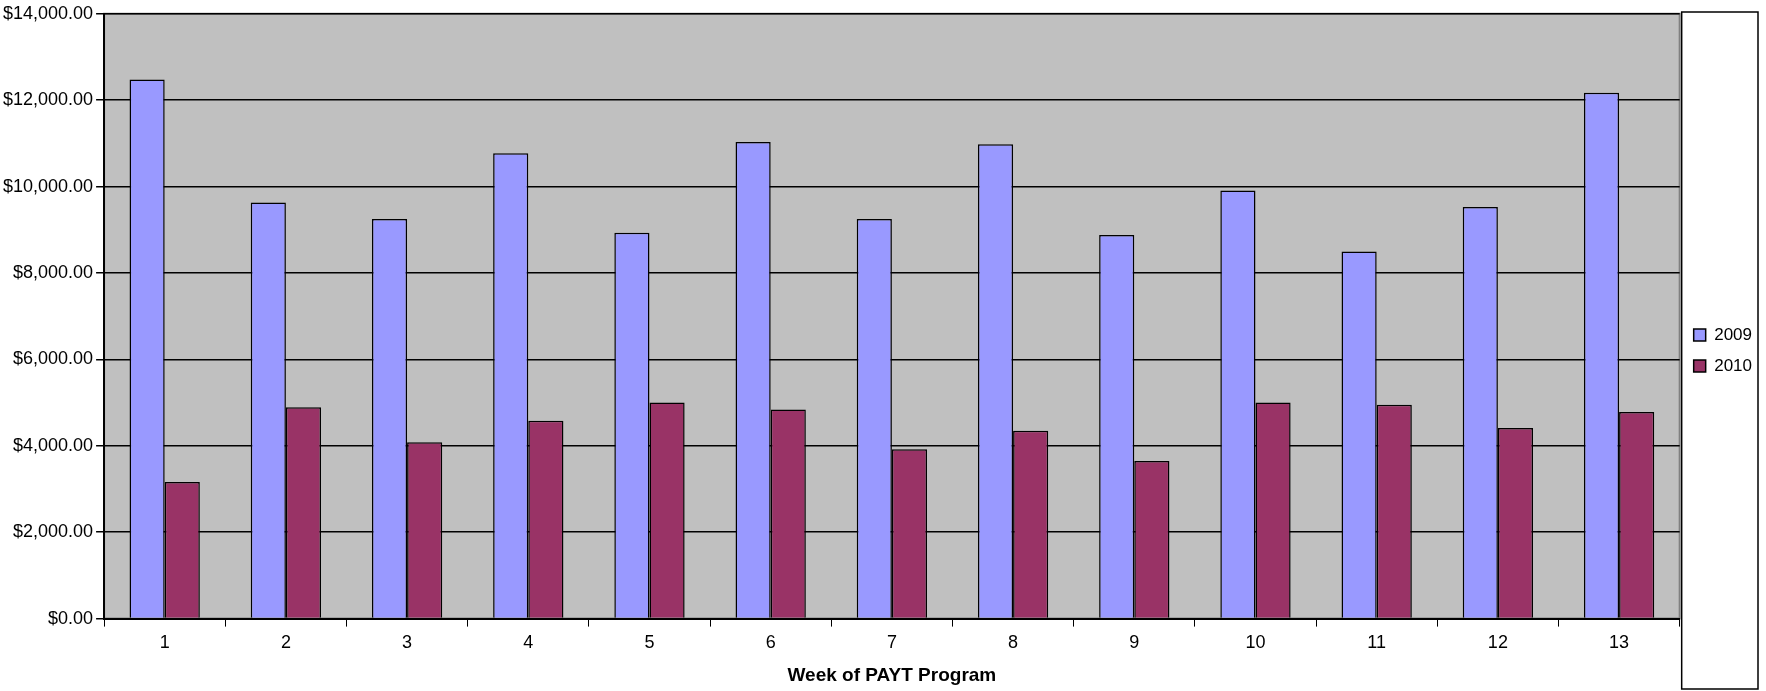 This screenshot has width=1766, height=691. I want to click on y-tick-label: $2,000.00, so click(53, 531).